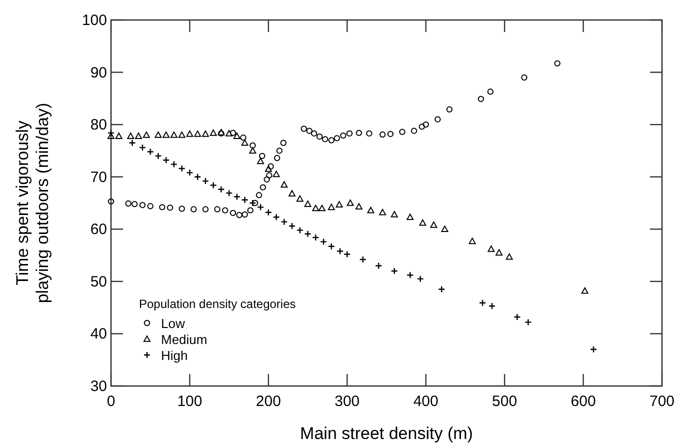 The height and width of the screenshot is (445, 677). Describe the element at coordinates (111, 401) in the screenshot. I see `x-tick-label: 0` at that location.